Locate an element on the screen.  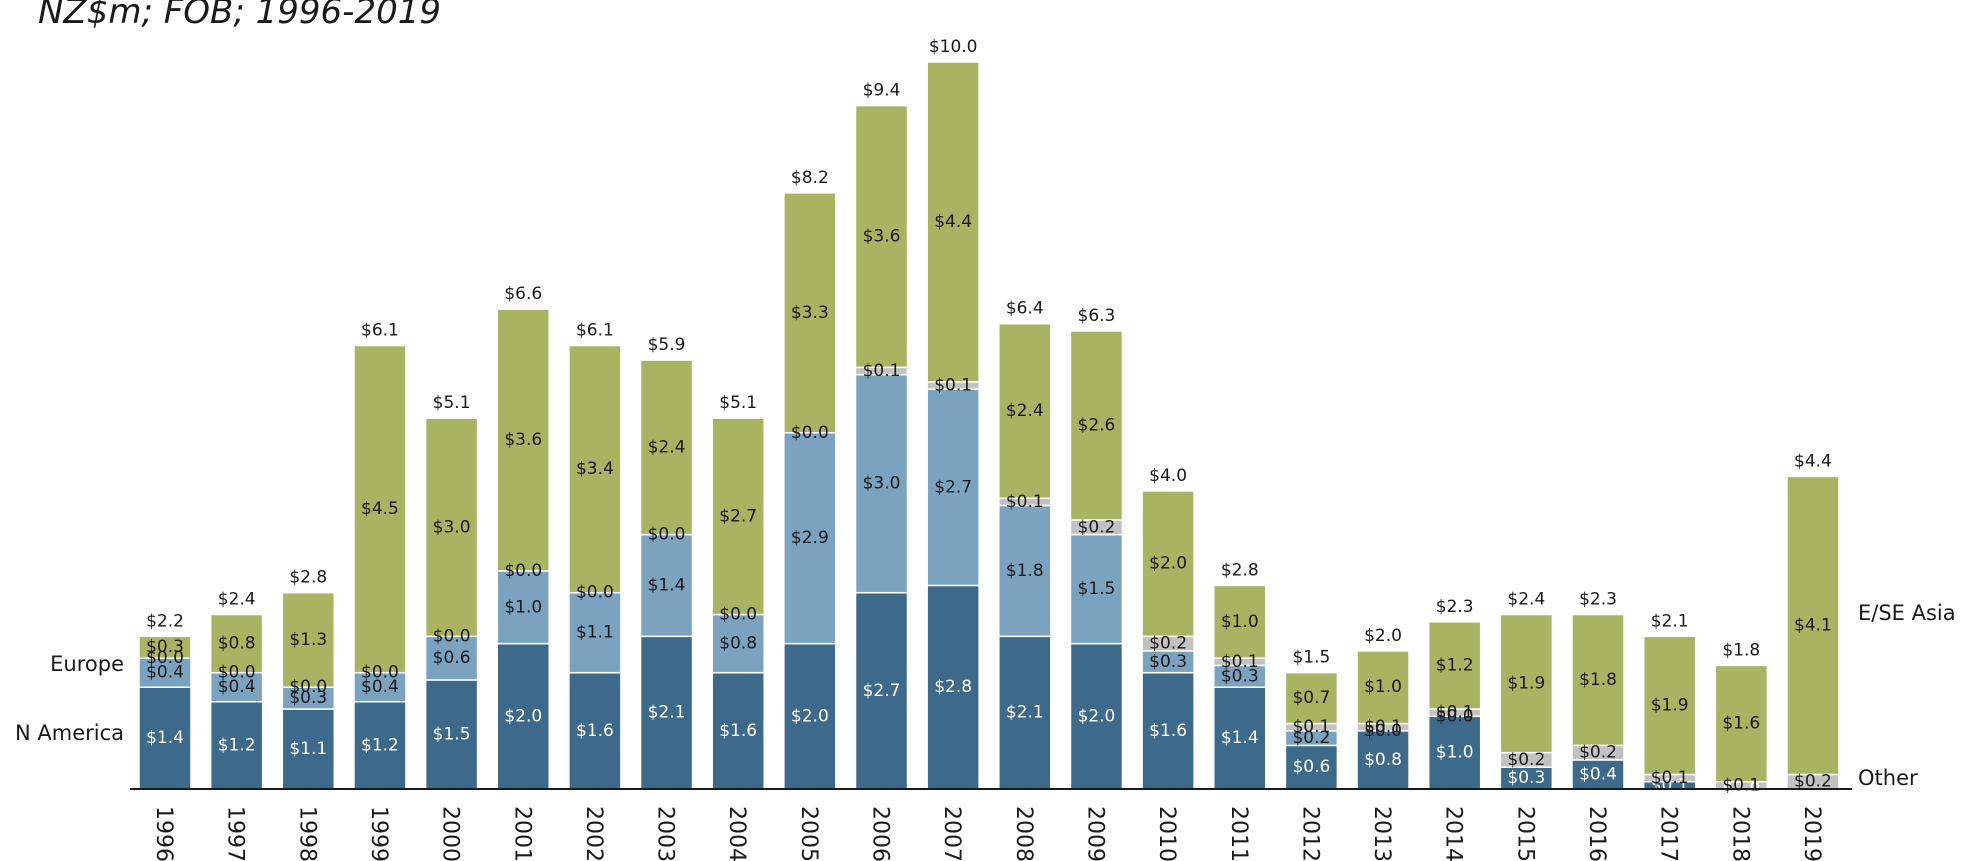
total-label: $2.4 is located at coordinates (237, 600).